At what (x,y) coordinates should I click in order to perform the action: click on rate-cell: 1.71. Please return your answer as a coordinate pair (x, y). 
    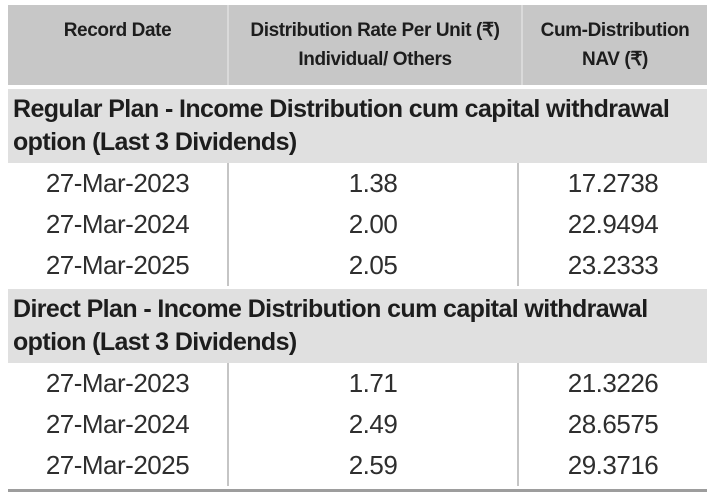
    Looking at the image, I should click on (373, 383).